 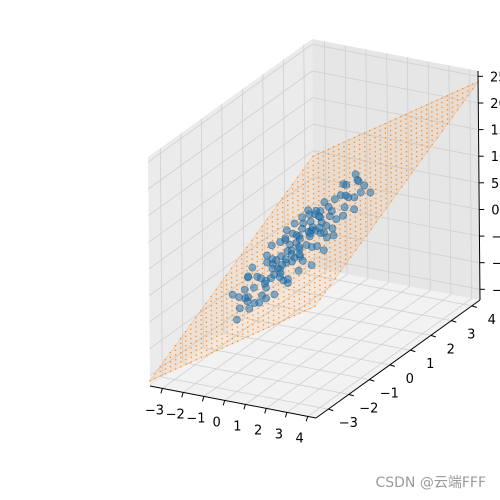 What do you see at coordinates (495, 104) in the screenshot?
I see `z-tick-label: 20` at bounding box center [495, 104].